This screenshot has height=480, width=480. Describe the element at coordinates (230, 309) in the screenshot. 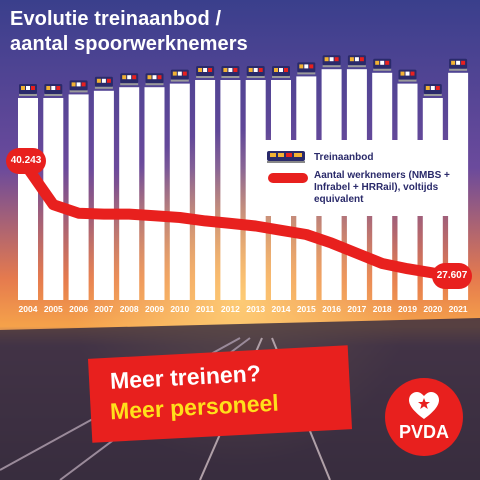

I see `x-tick-label: 2012` at that location.